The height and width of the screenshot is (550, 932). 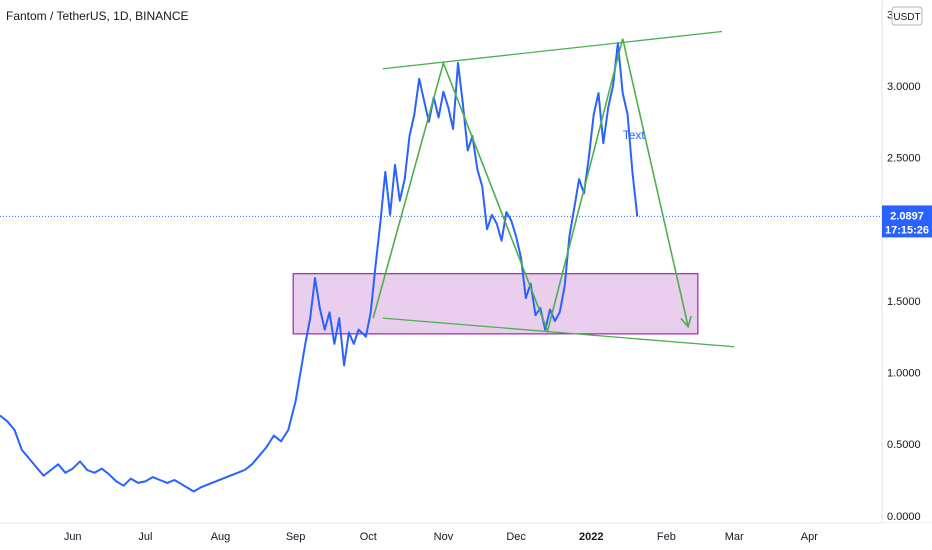 What do you see at coordinates (686, 322) in the screenshot?
I see `arrow-head` at bounding box center [686, 322].